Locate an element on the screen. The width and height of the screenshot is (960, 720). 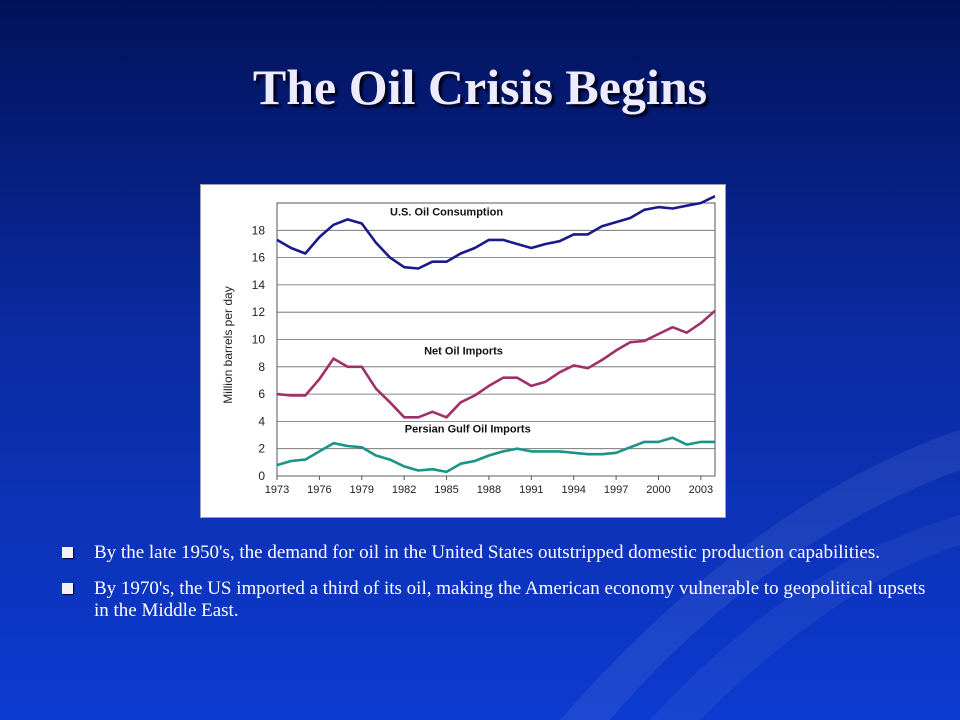
x-tick-label: 1982 is located at coordinates (404, 490).